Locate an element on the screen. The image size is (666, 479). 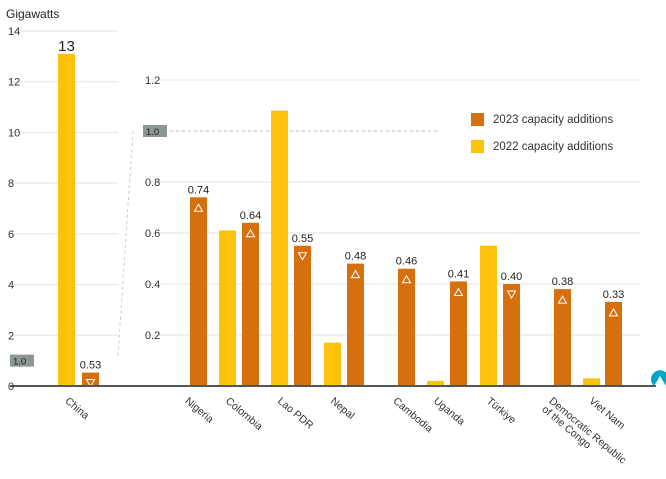
data-label: 0.55 is located at coordinates (302, 239).